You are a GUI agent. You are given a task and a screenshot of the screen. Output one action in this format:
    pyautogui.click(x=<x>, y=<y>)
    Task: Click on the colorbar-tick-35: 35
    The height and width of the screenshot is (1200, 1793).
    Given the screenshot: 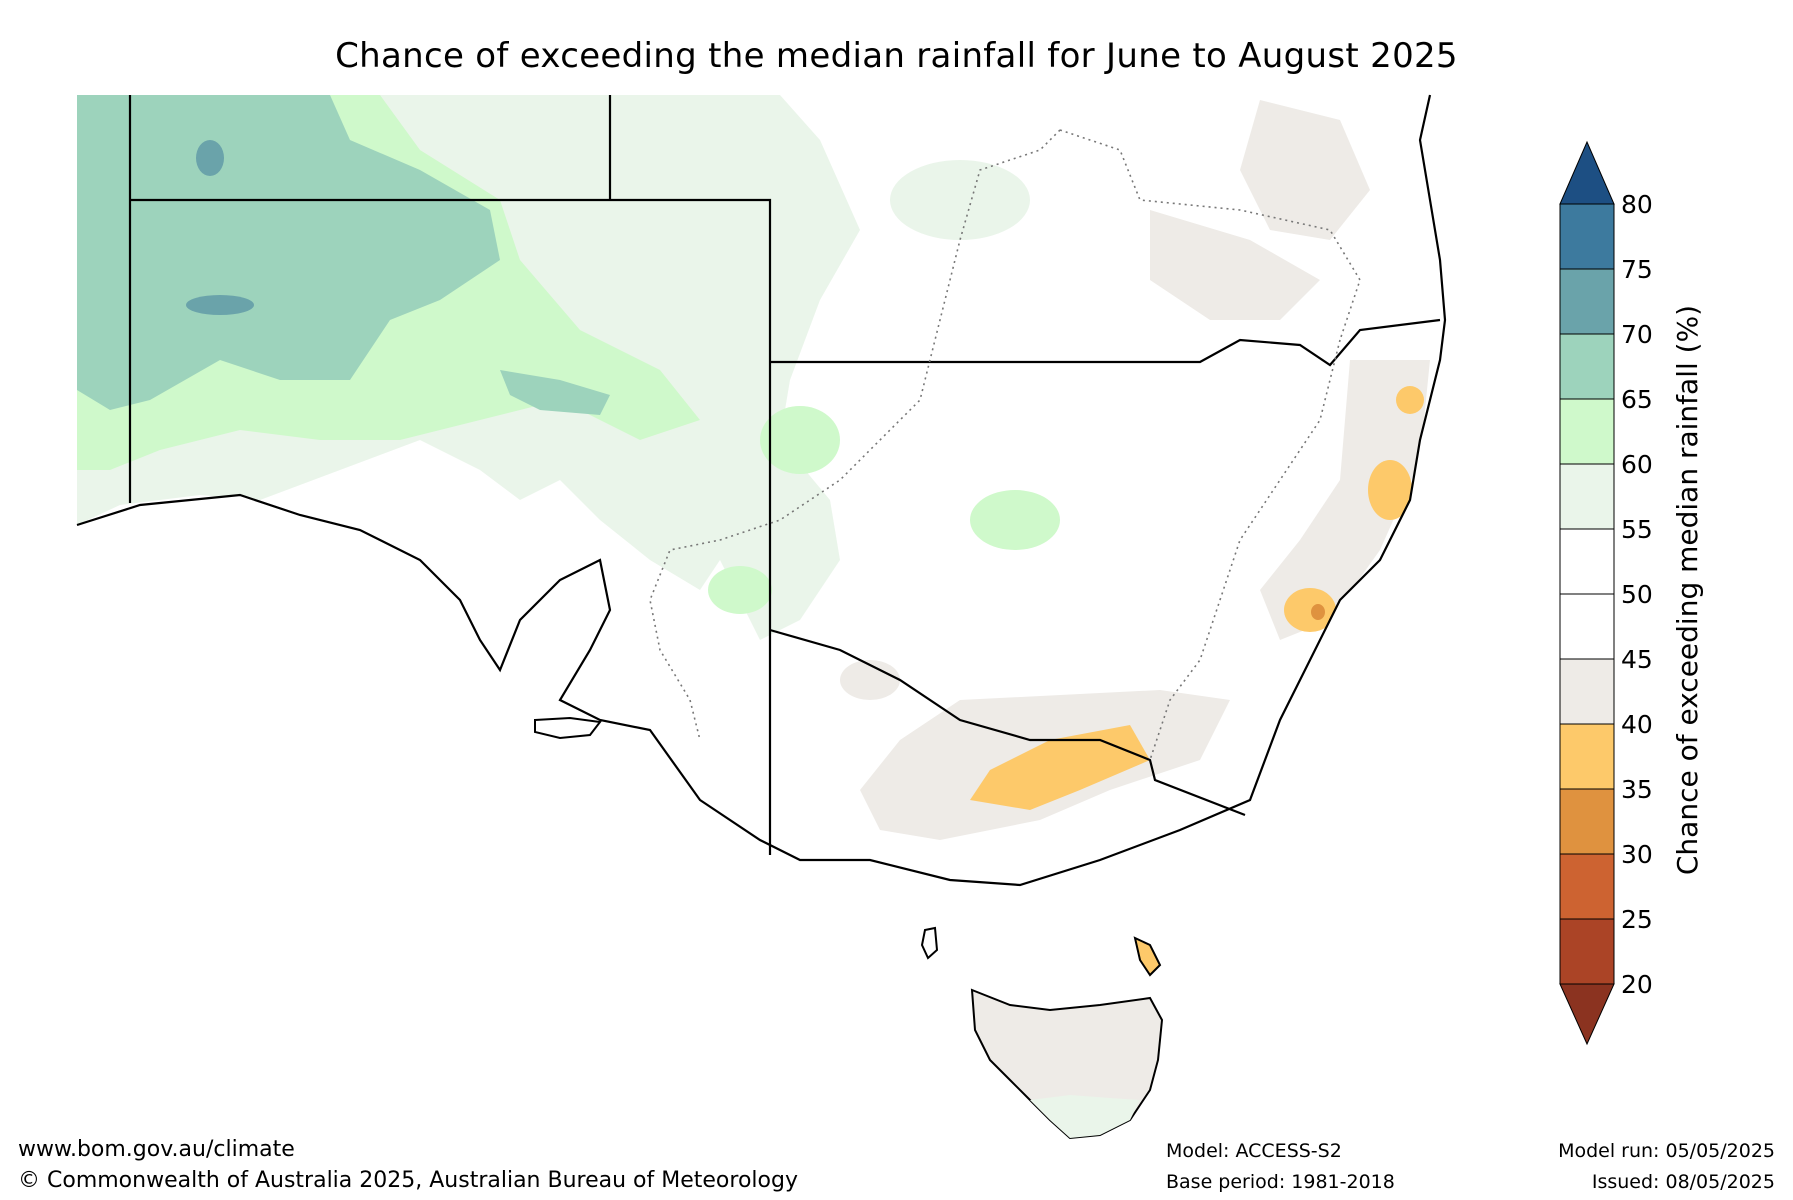 What is the action you would take?
    pyautogui.click(x=1637, y=789)
    